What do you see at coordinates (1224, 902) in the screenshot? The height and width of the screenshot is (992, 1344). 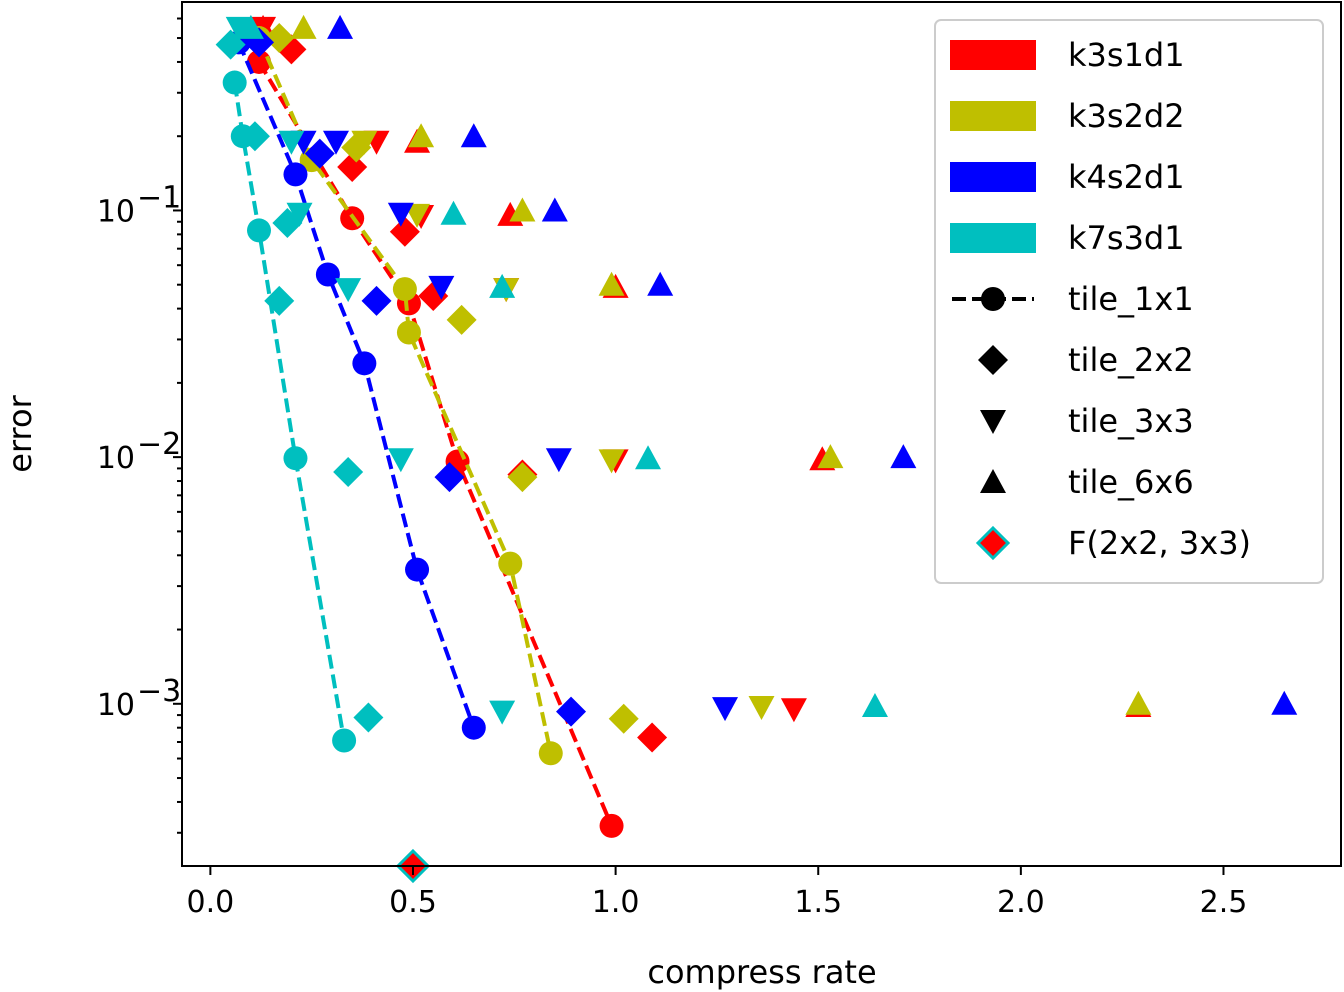 I see `x-tick-label: 2.5` at bounding box center [1224, 902].